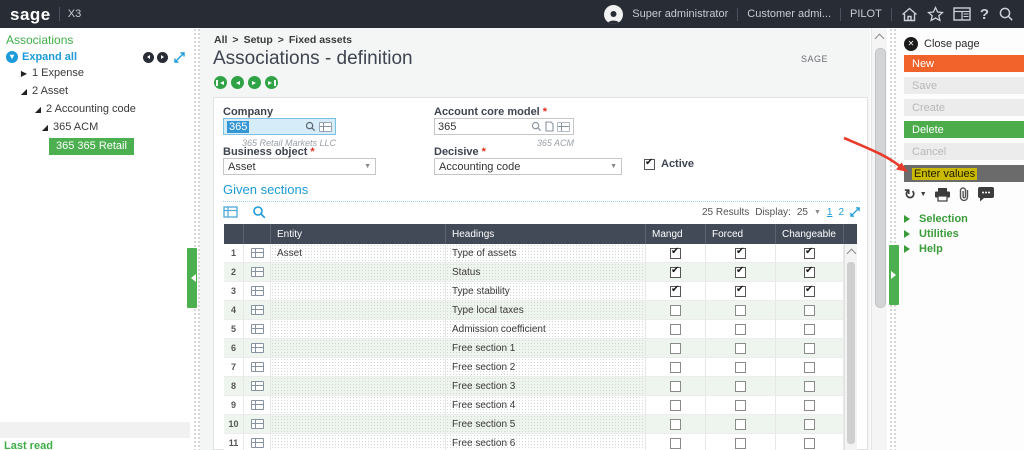  What do you see at coordinates (546, 405) in the screenshot?
I see `heading-cell: Free section 4` at bounding box center [546, 405].